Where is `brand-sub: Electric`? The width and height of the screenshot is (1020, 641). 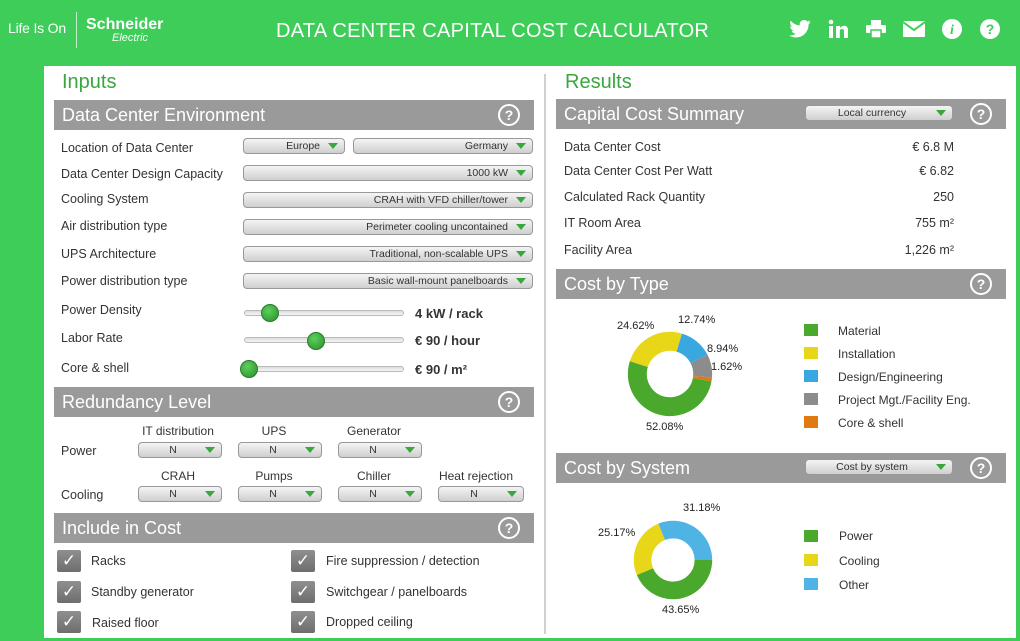 brand-sub: Electric is located at coordinates (130, 38).